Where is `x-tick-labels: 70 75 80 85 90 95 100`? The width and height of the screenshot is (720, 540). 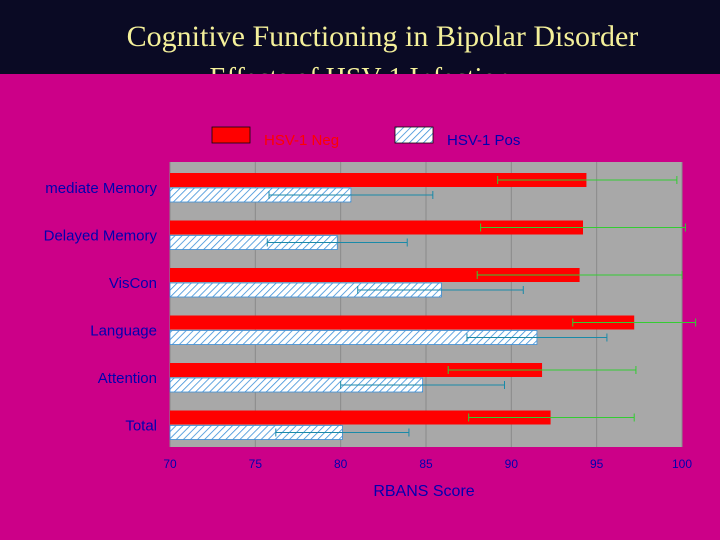 x-tick-labels: 70 75 80 85 90 95 100 is located at coordinates (427, 464).